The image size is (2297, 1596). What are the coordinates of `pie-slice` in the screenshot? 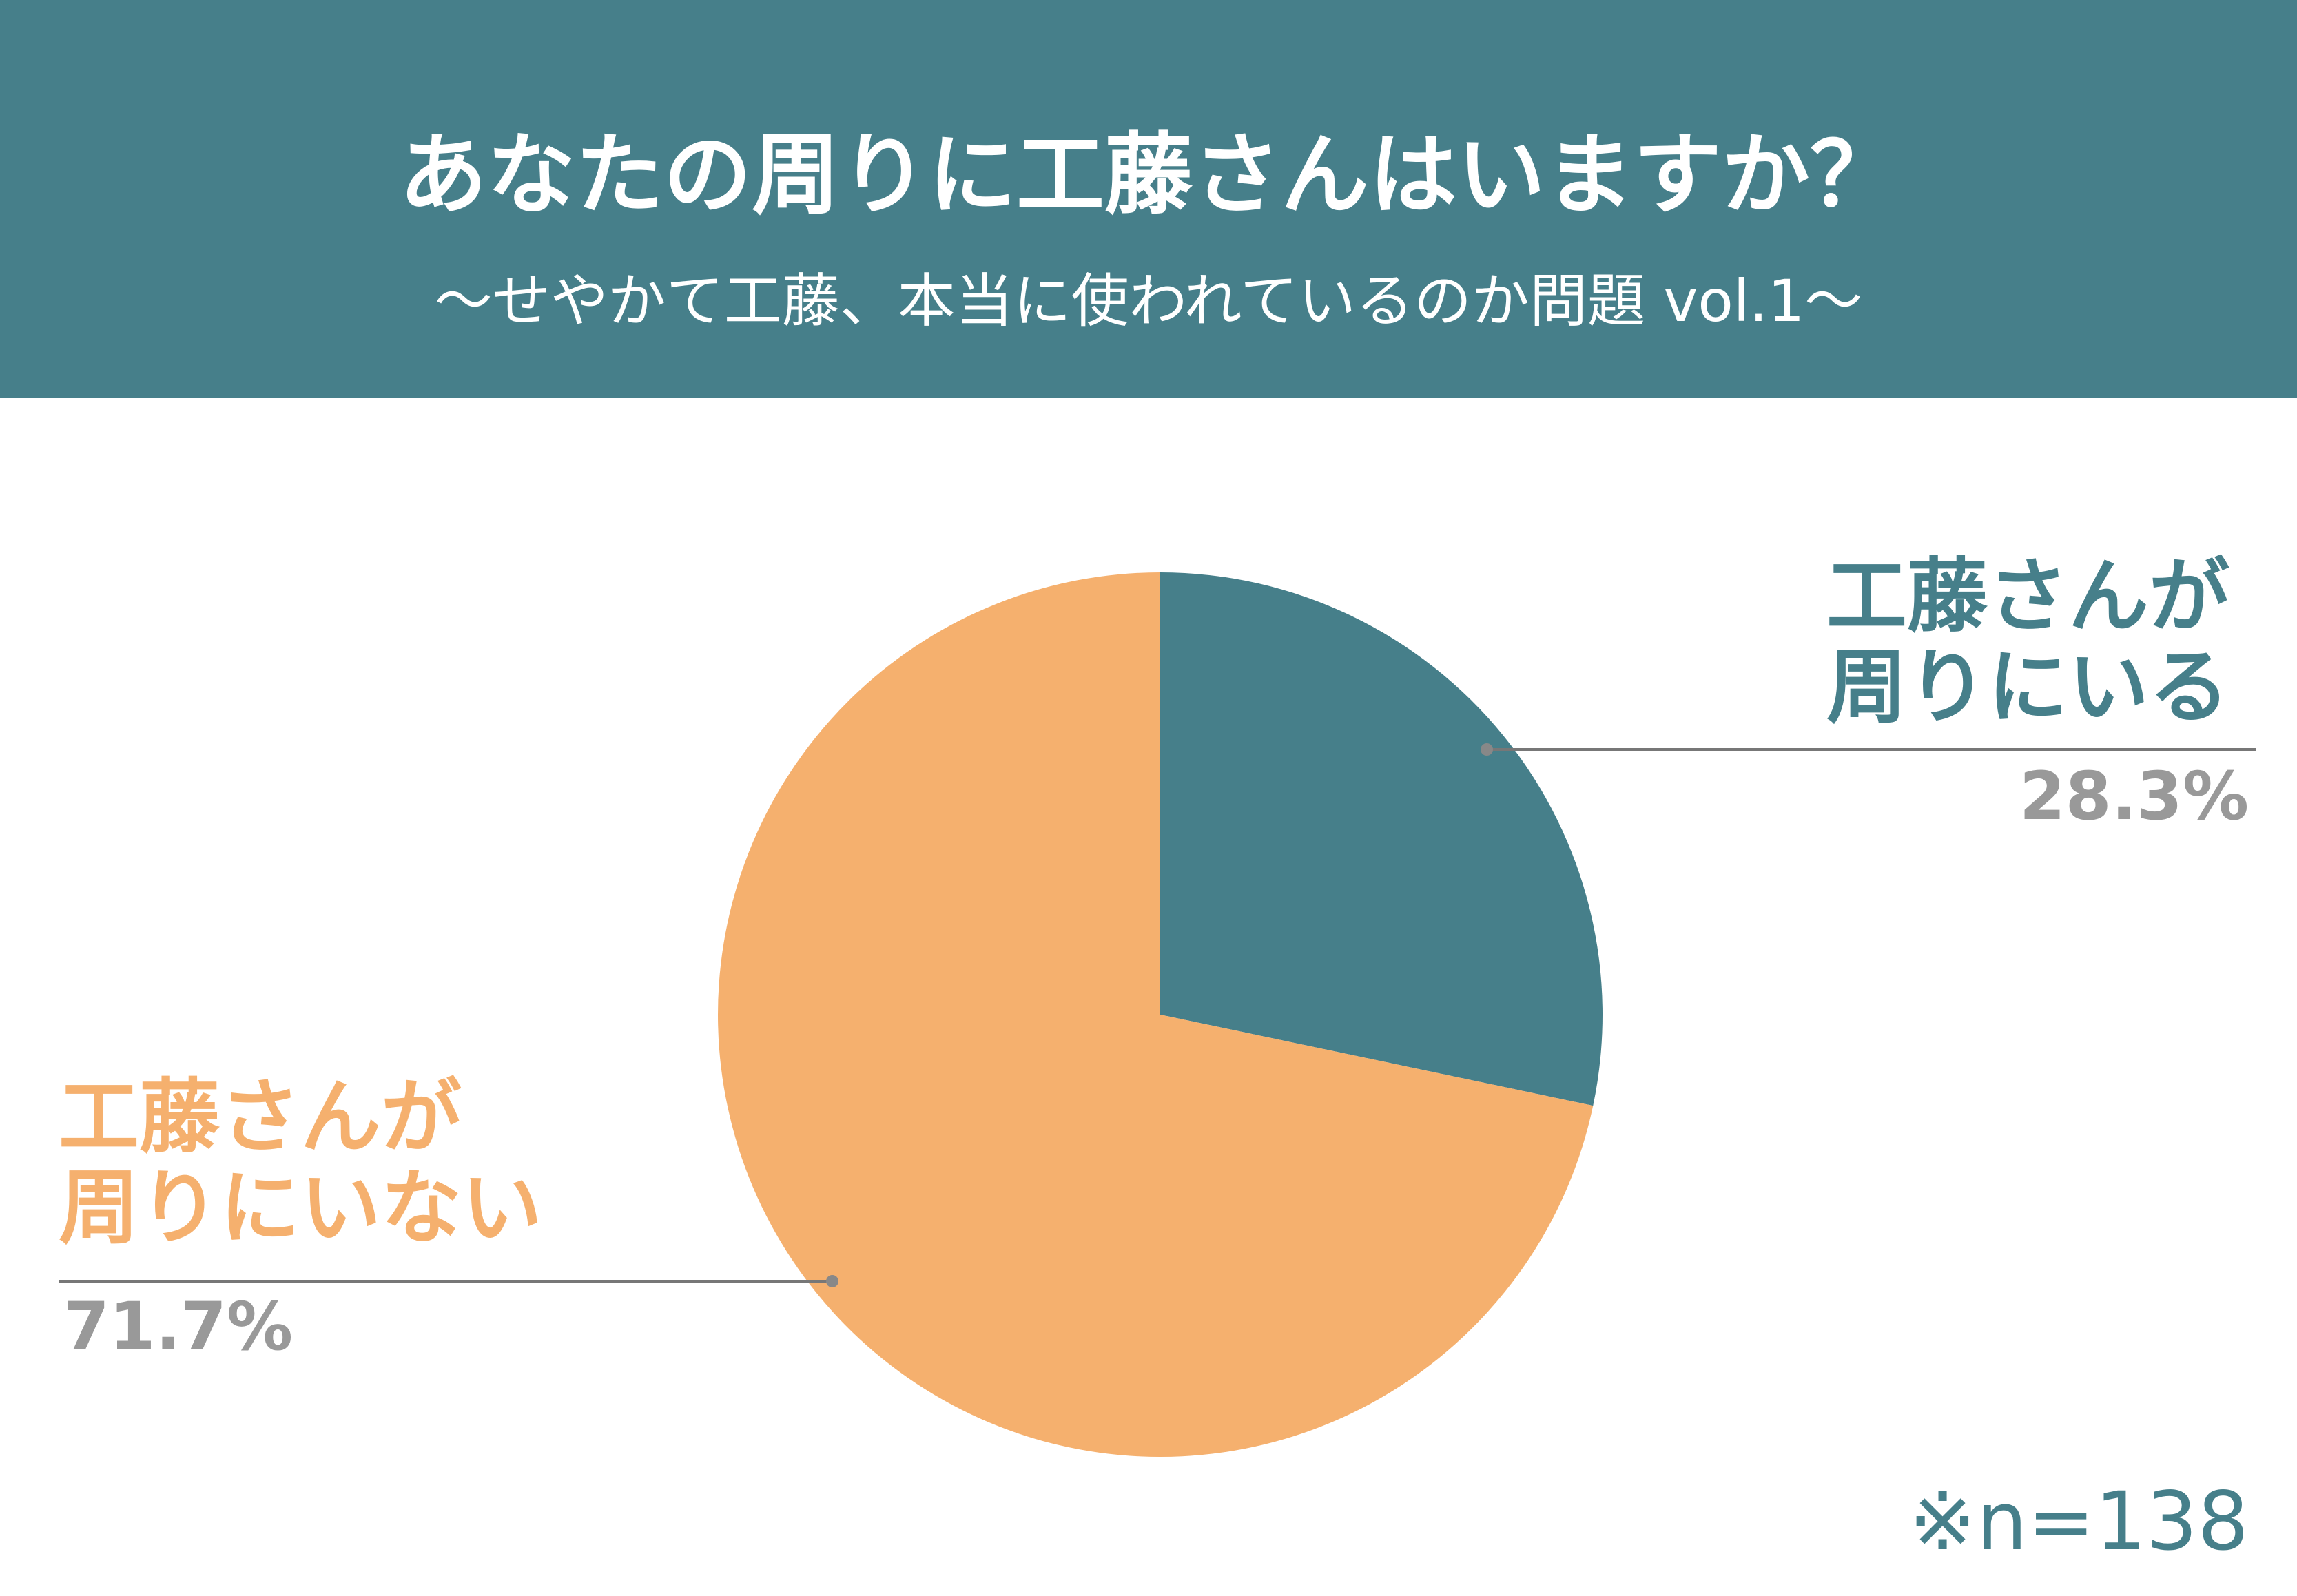 It's located at (1381, 839).